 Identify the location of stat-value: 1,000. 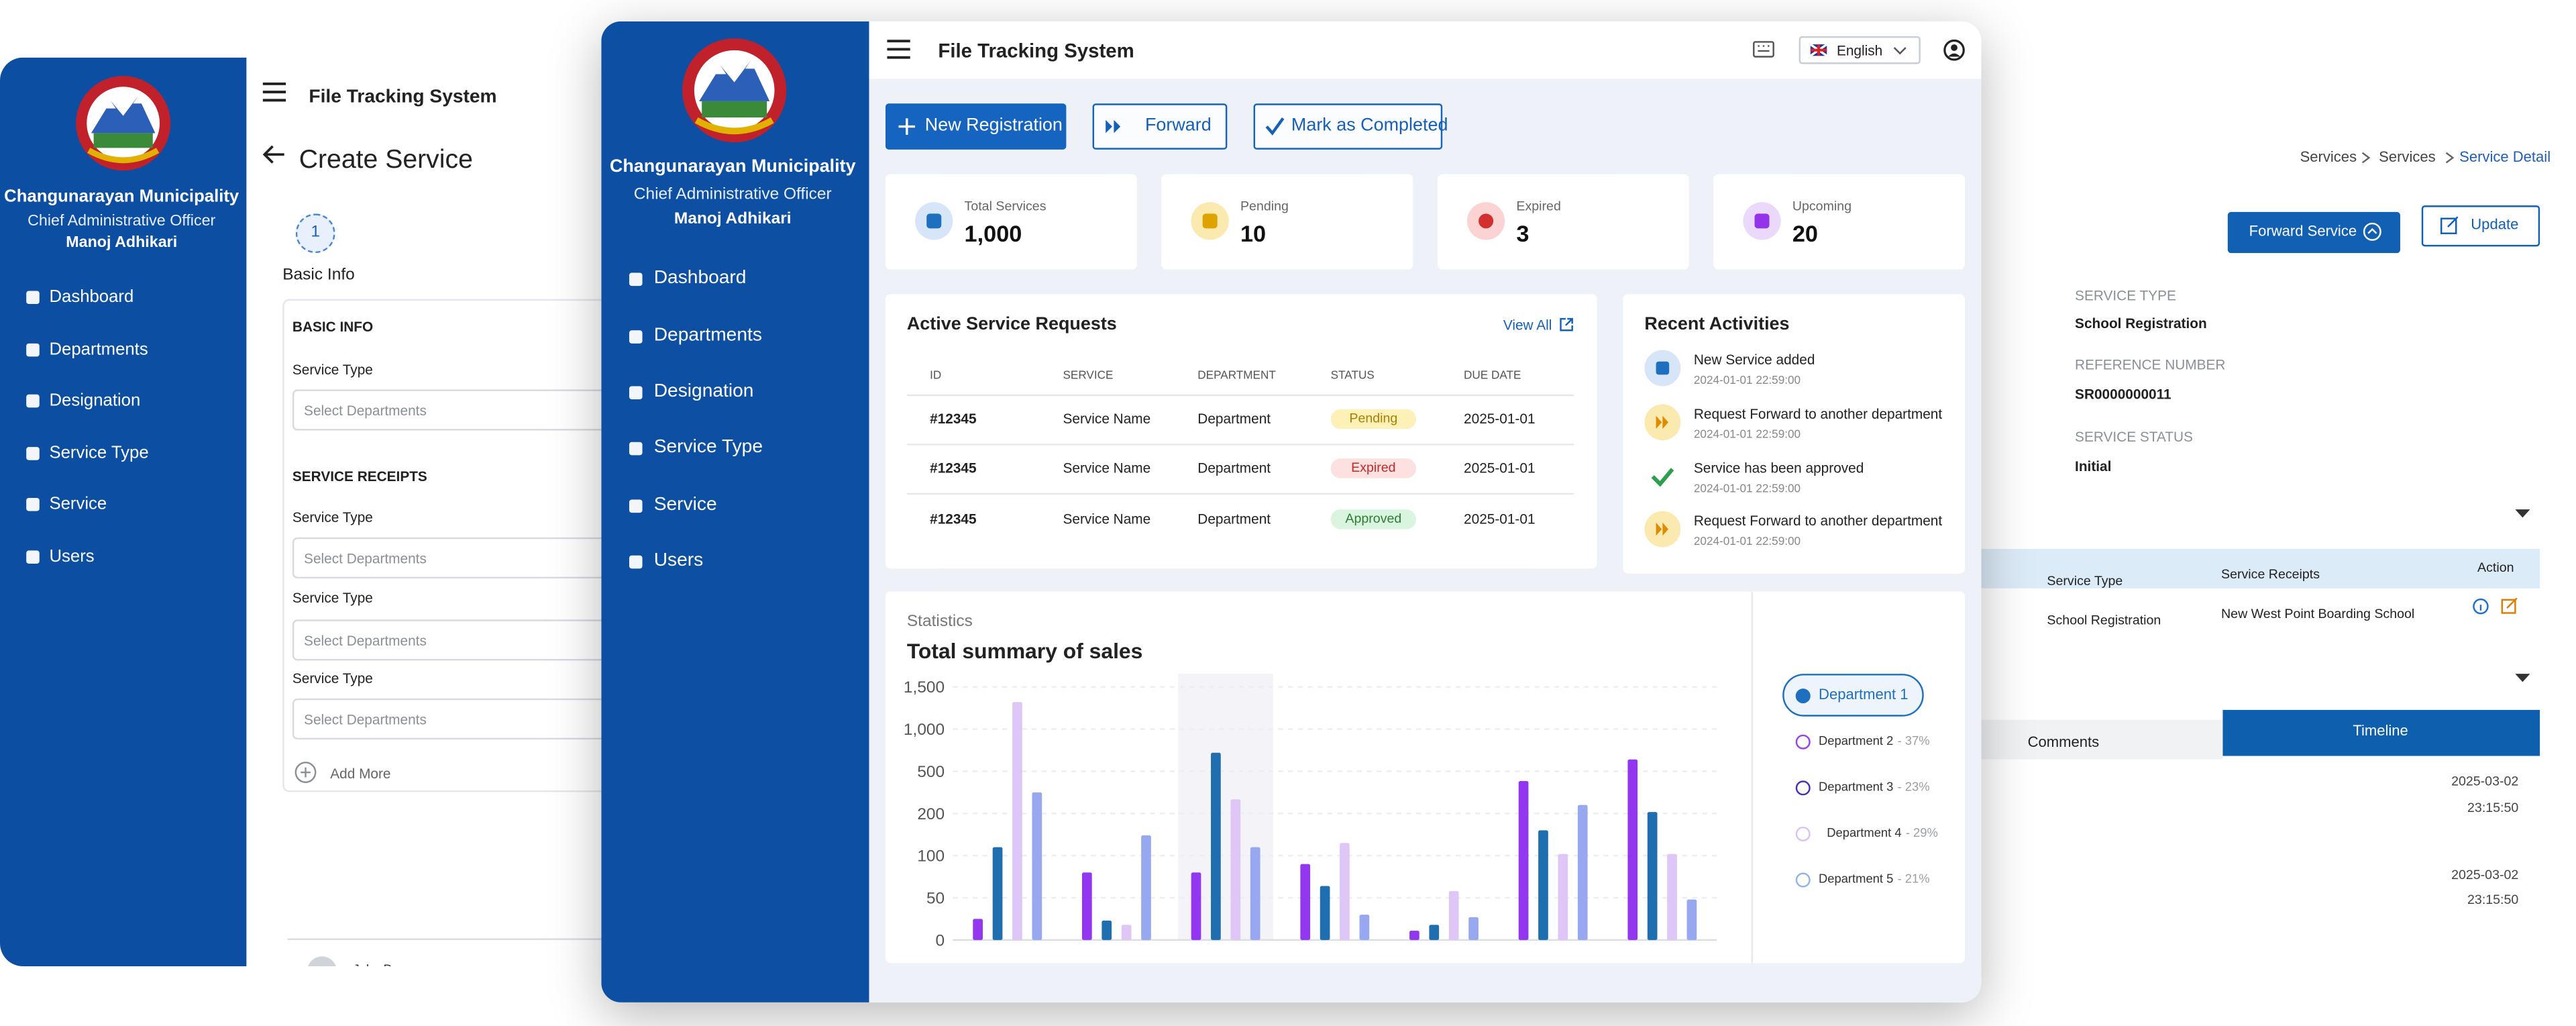
(993, 233).